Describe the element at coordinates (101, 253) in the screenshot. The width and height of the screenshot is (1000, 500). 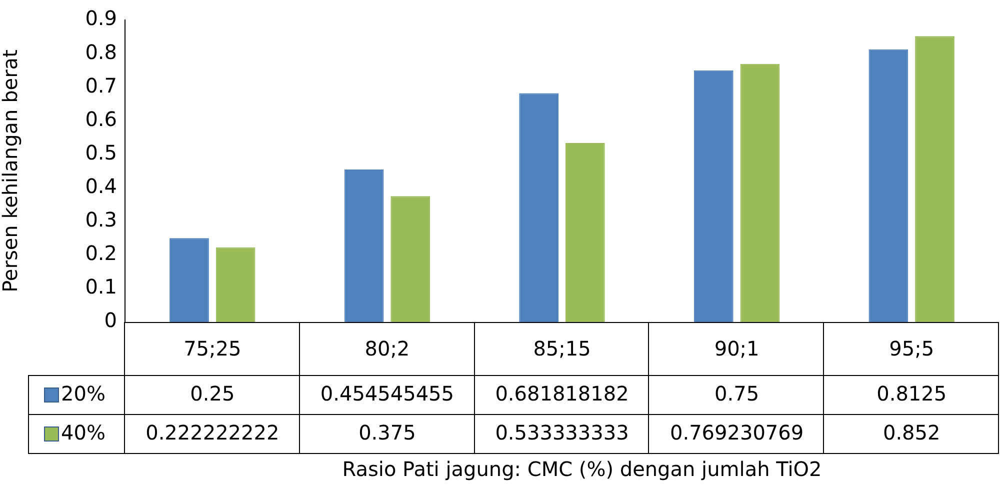
I see `y-tick-label: 0.2` at that location.